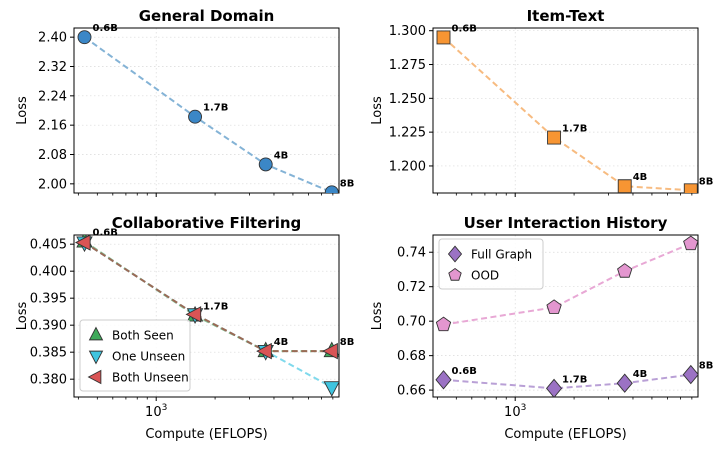 The height and width of the screenshot is (451, 713). Describe the element at coordinates (407, 166) in the screenshot. I see `y-tick-label: 1.200` at that location.